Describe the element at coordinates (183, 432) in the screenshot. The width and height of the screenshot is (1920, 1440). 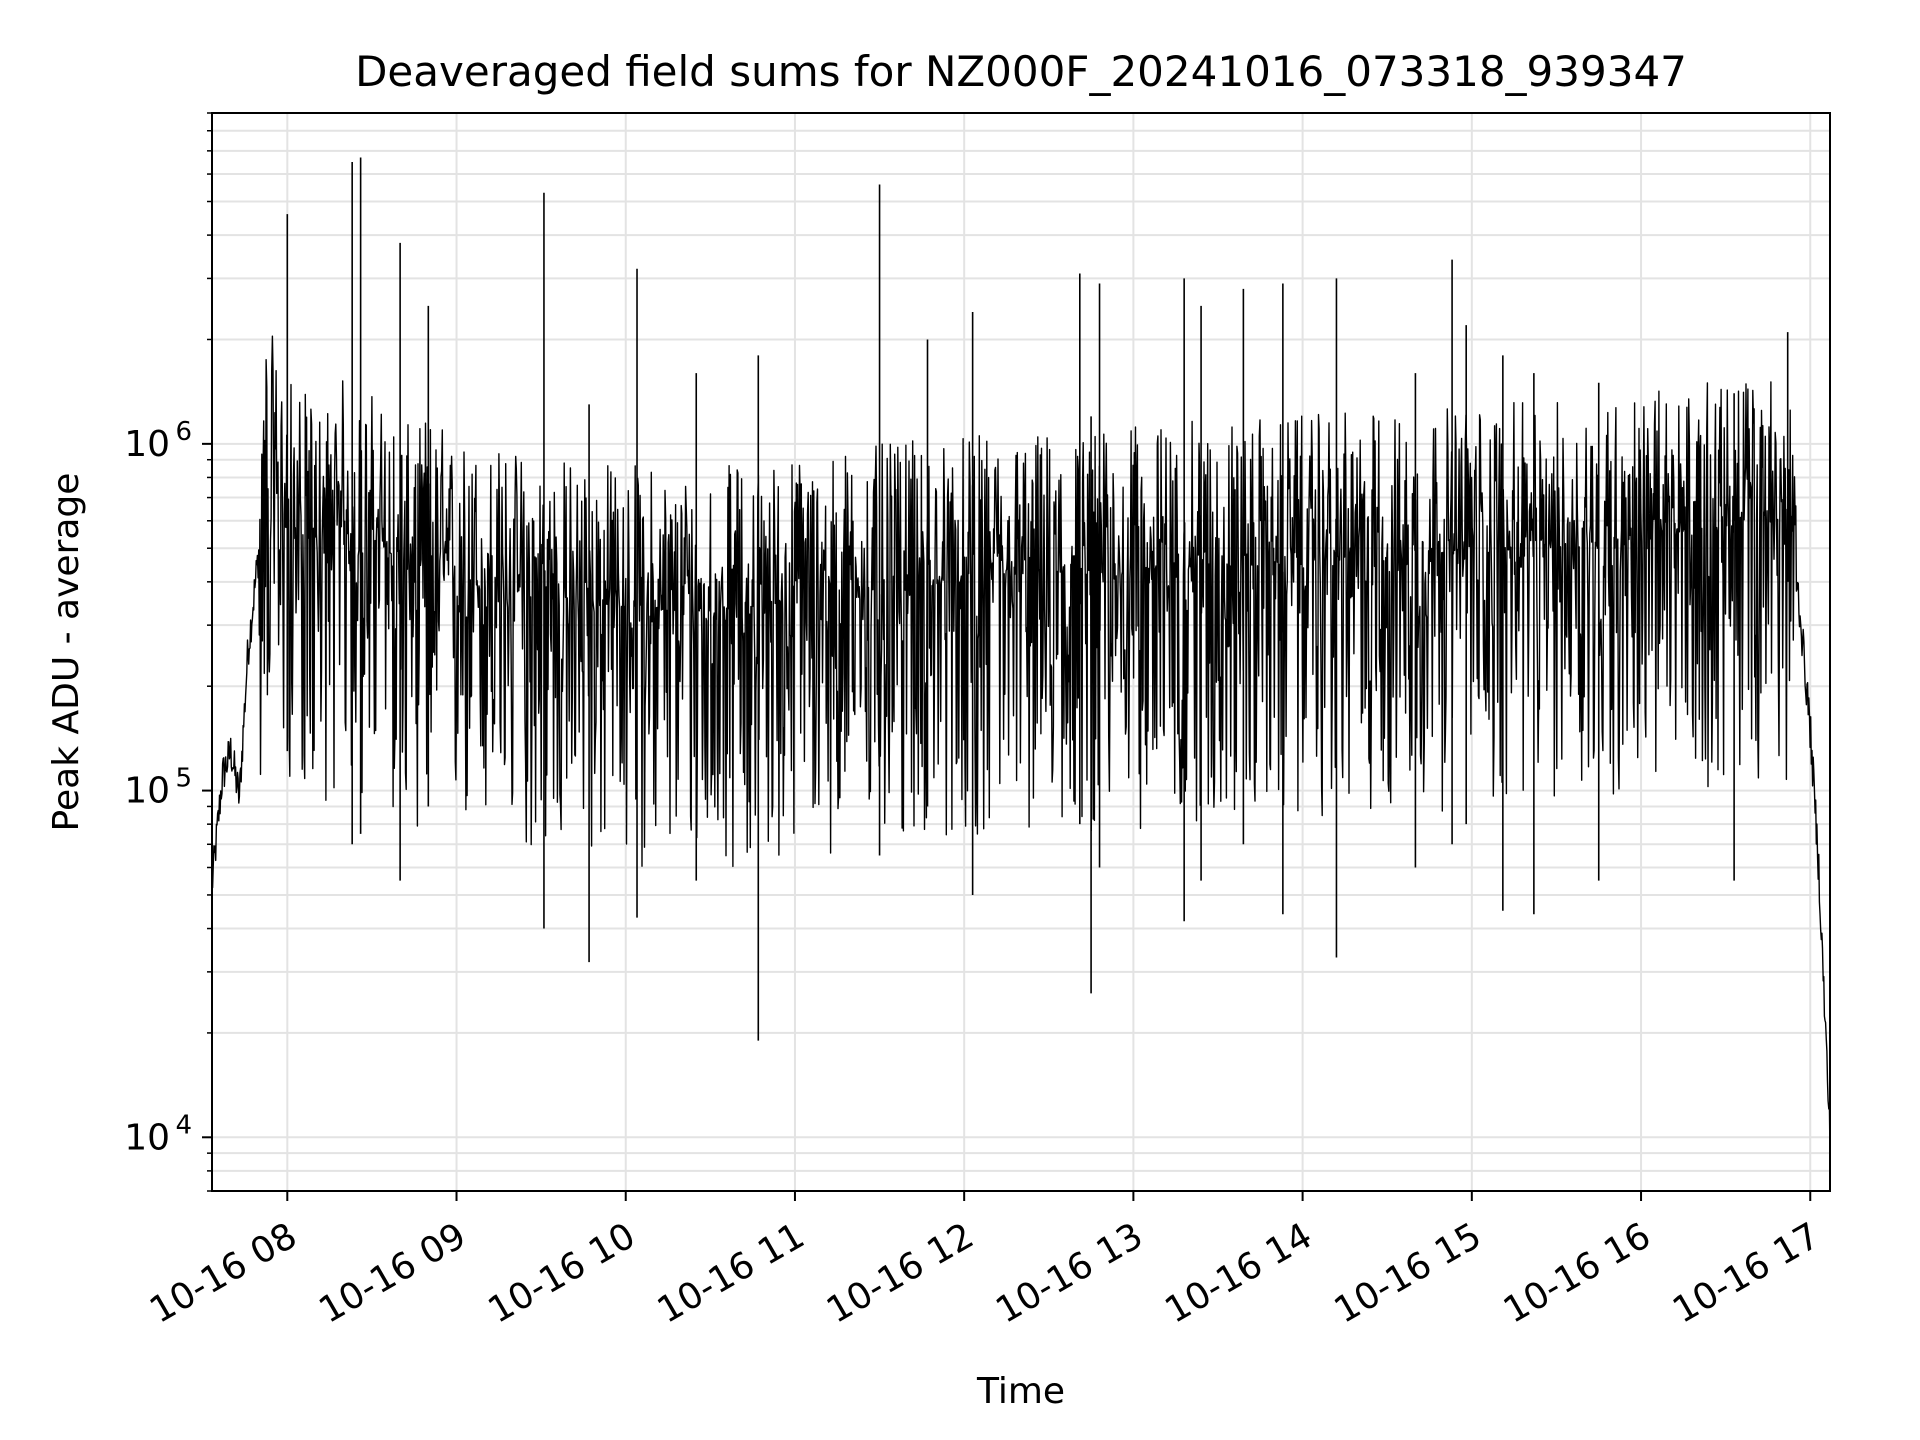
I see `y-tick-exponent: 6` at that location.